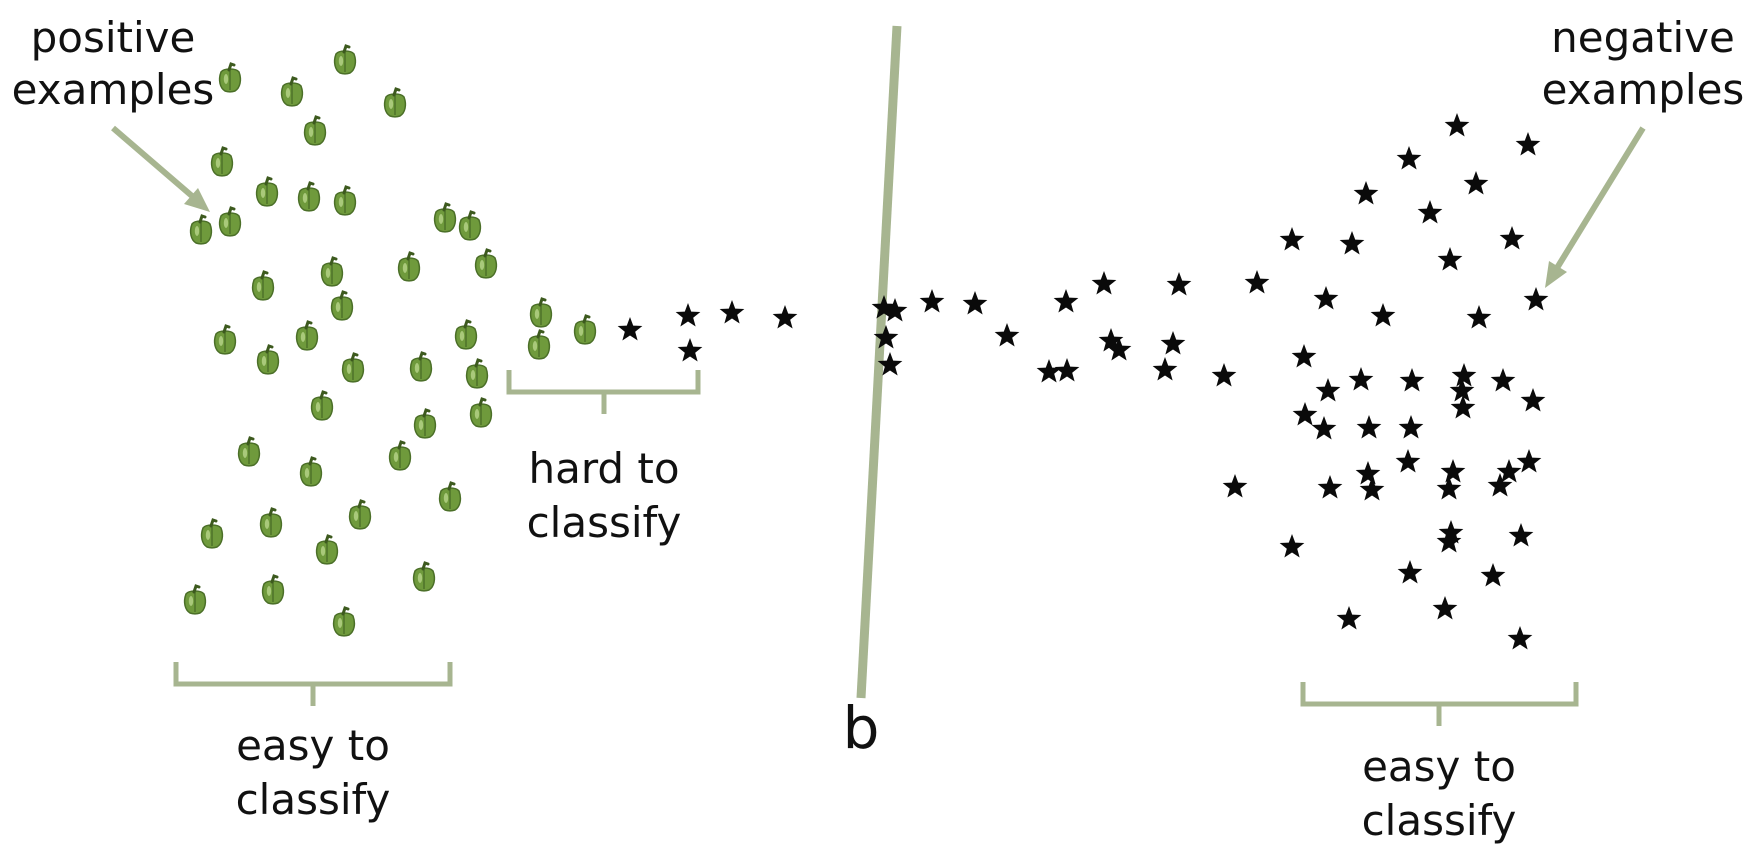 Image resolution: width=1756 pixels, height=848 pixels. I want to click on negative-label-line2: examples, so click(1643, 89).